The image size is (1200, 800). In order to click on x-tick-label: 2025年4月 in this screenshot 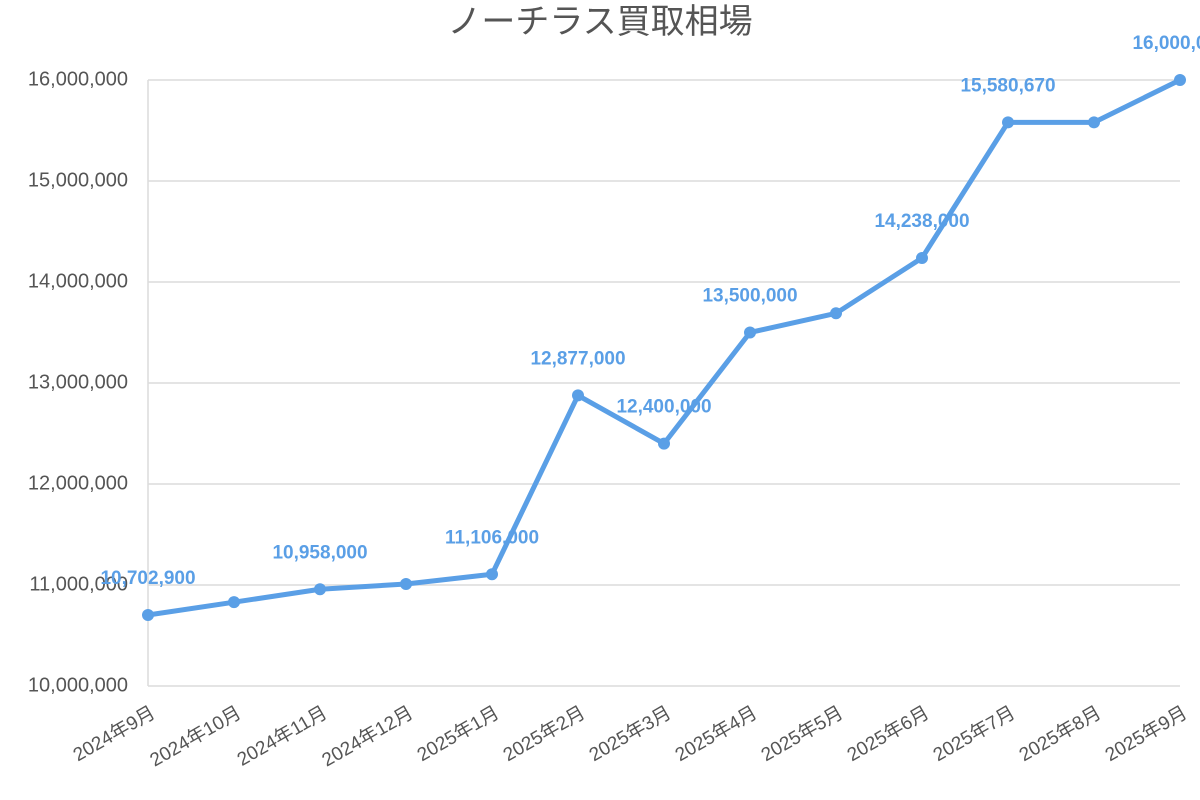, I will do `click(716, 734)`.